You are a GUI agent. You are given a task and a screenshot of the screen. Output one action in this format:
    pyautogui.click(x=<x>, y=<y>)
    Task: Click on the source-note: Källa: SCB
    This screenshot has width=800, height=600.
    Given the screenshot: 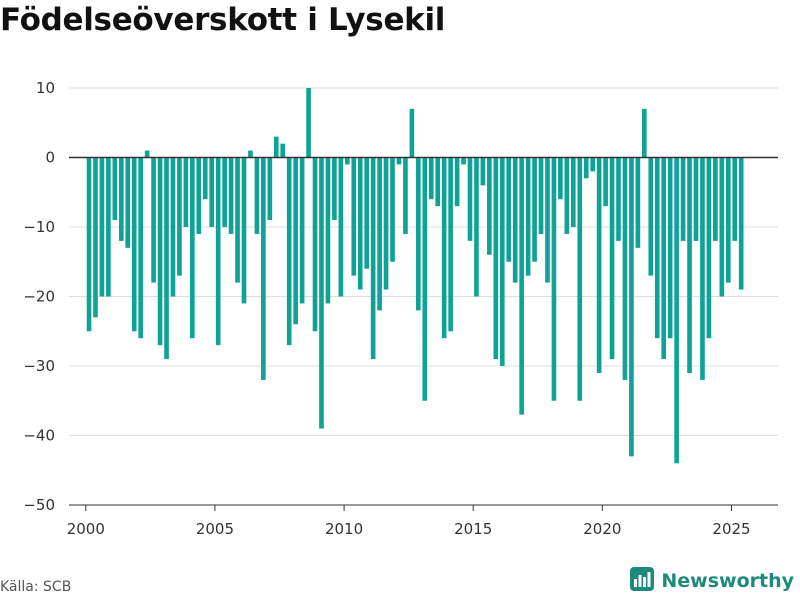 What is the action you would take?
    pyautogui.click(x=36, y=587)
    